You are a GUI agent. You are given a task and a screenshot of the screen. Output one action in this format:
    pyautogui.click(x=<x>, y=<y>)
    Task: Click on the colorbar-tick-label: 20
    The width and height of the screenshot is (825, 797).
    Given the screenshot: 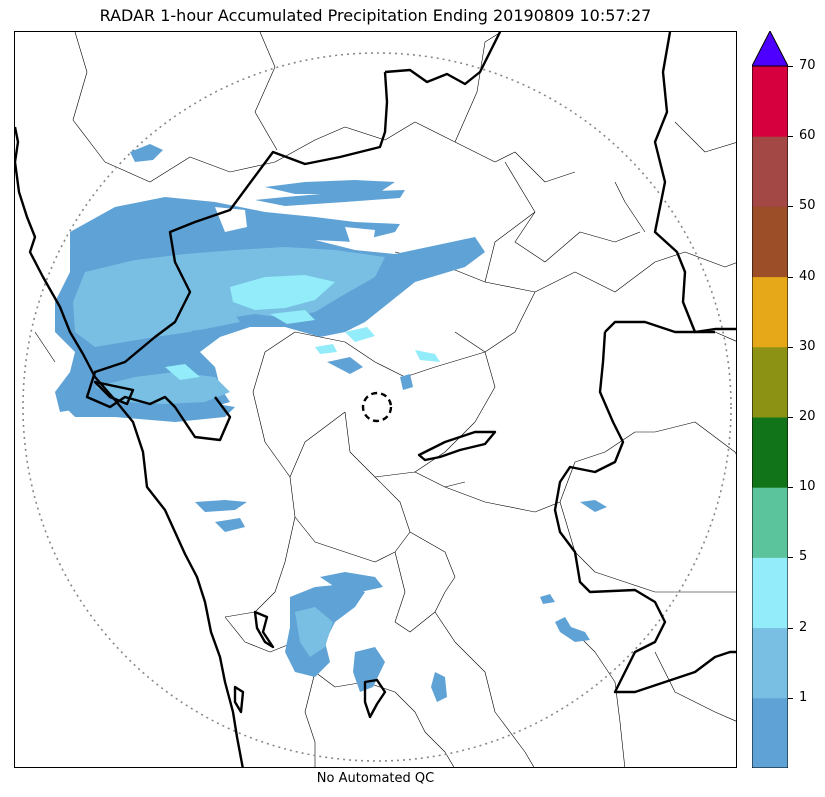 What is the action you would take?
    pyautogui.click(x=807, y=416)
    